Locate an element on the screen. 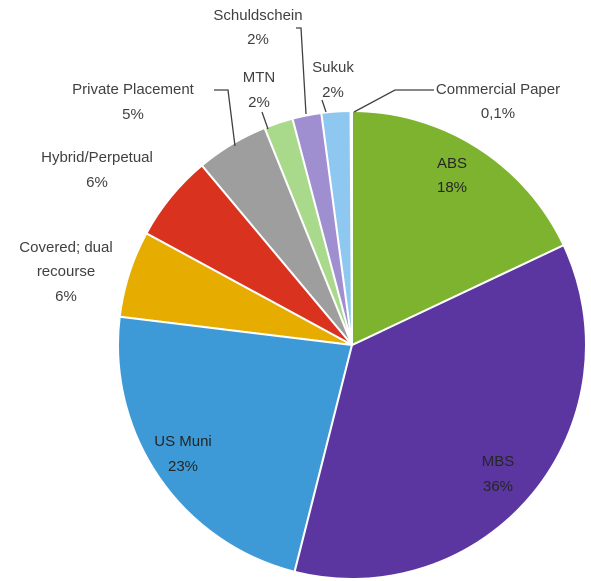 The image size is (591, 581). slice-label: Hybrid/Perpetual is located at coordinates (97, 157).